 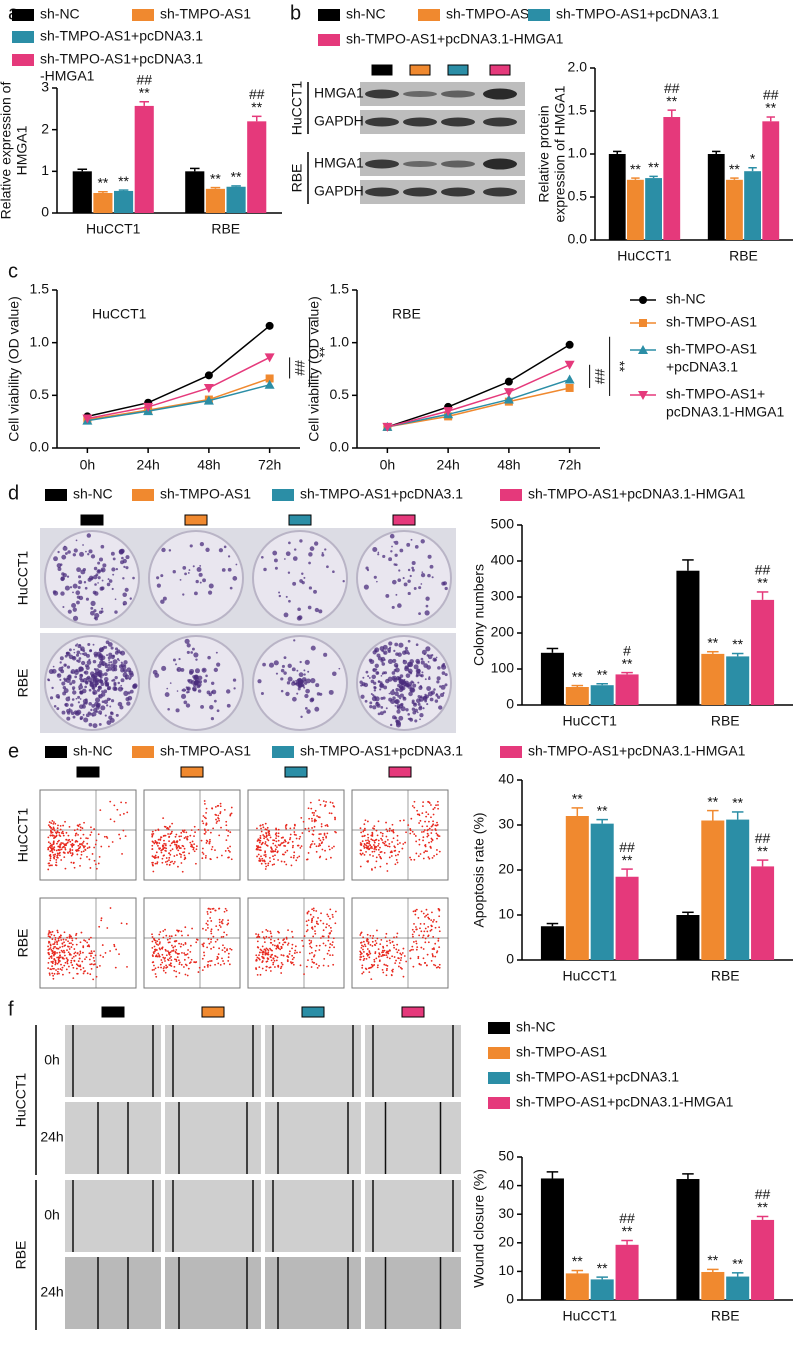 What do you see at coordinates (734, 210) in the screenshot?
I see `bar` at bounding box center [734, 210].